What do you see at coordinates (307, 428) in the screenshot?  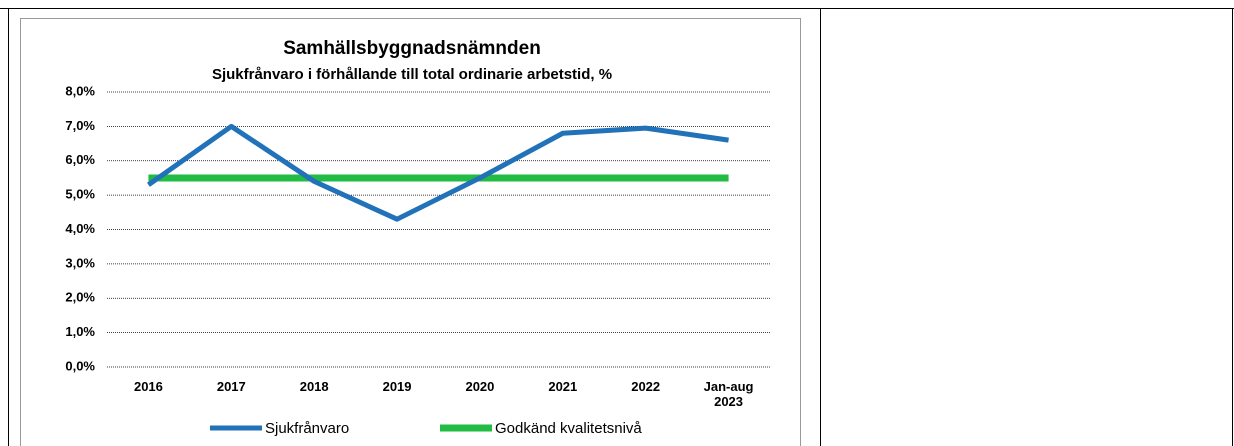 I see `legend-label: Sjukfrånvaro` at bounding box center [307, 428].